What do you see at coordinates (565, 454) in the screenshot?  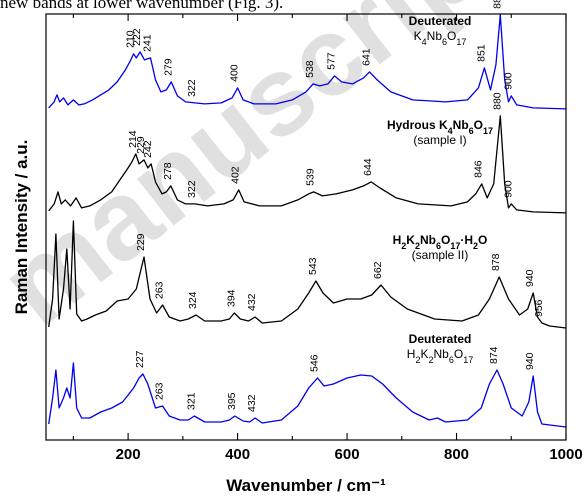 I see `x-tick-label: 1000` at bounding box center [565, 454].